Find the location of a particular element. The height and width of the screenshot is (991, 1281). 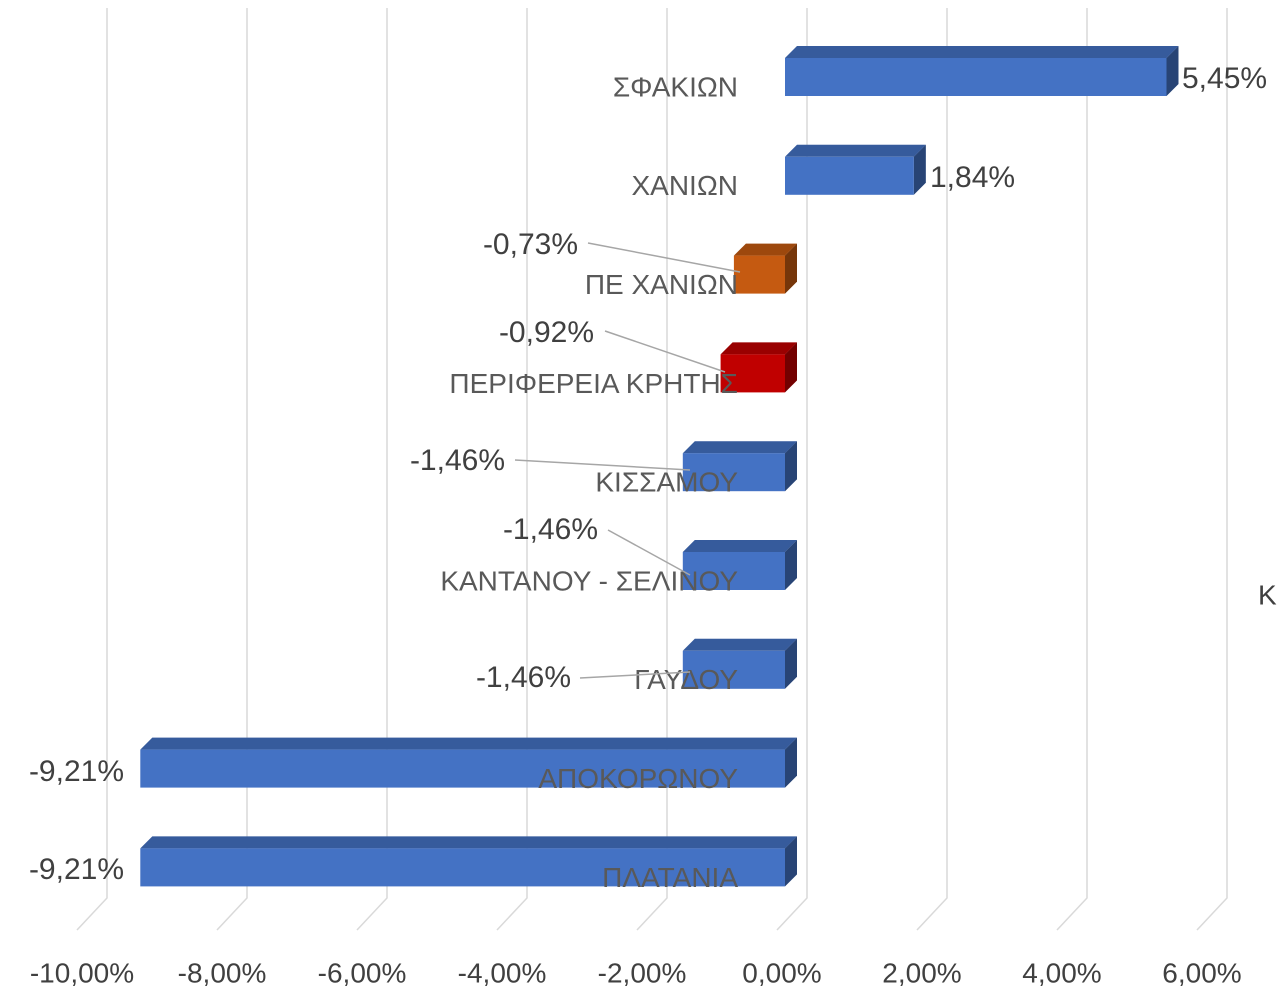

x-tick-label: -10,00% is located at coordinates (82, 972).